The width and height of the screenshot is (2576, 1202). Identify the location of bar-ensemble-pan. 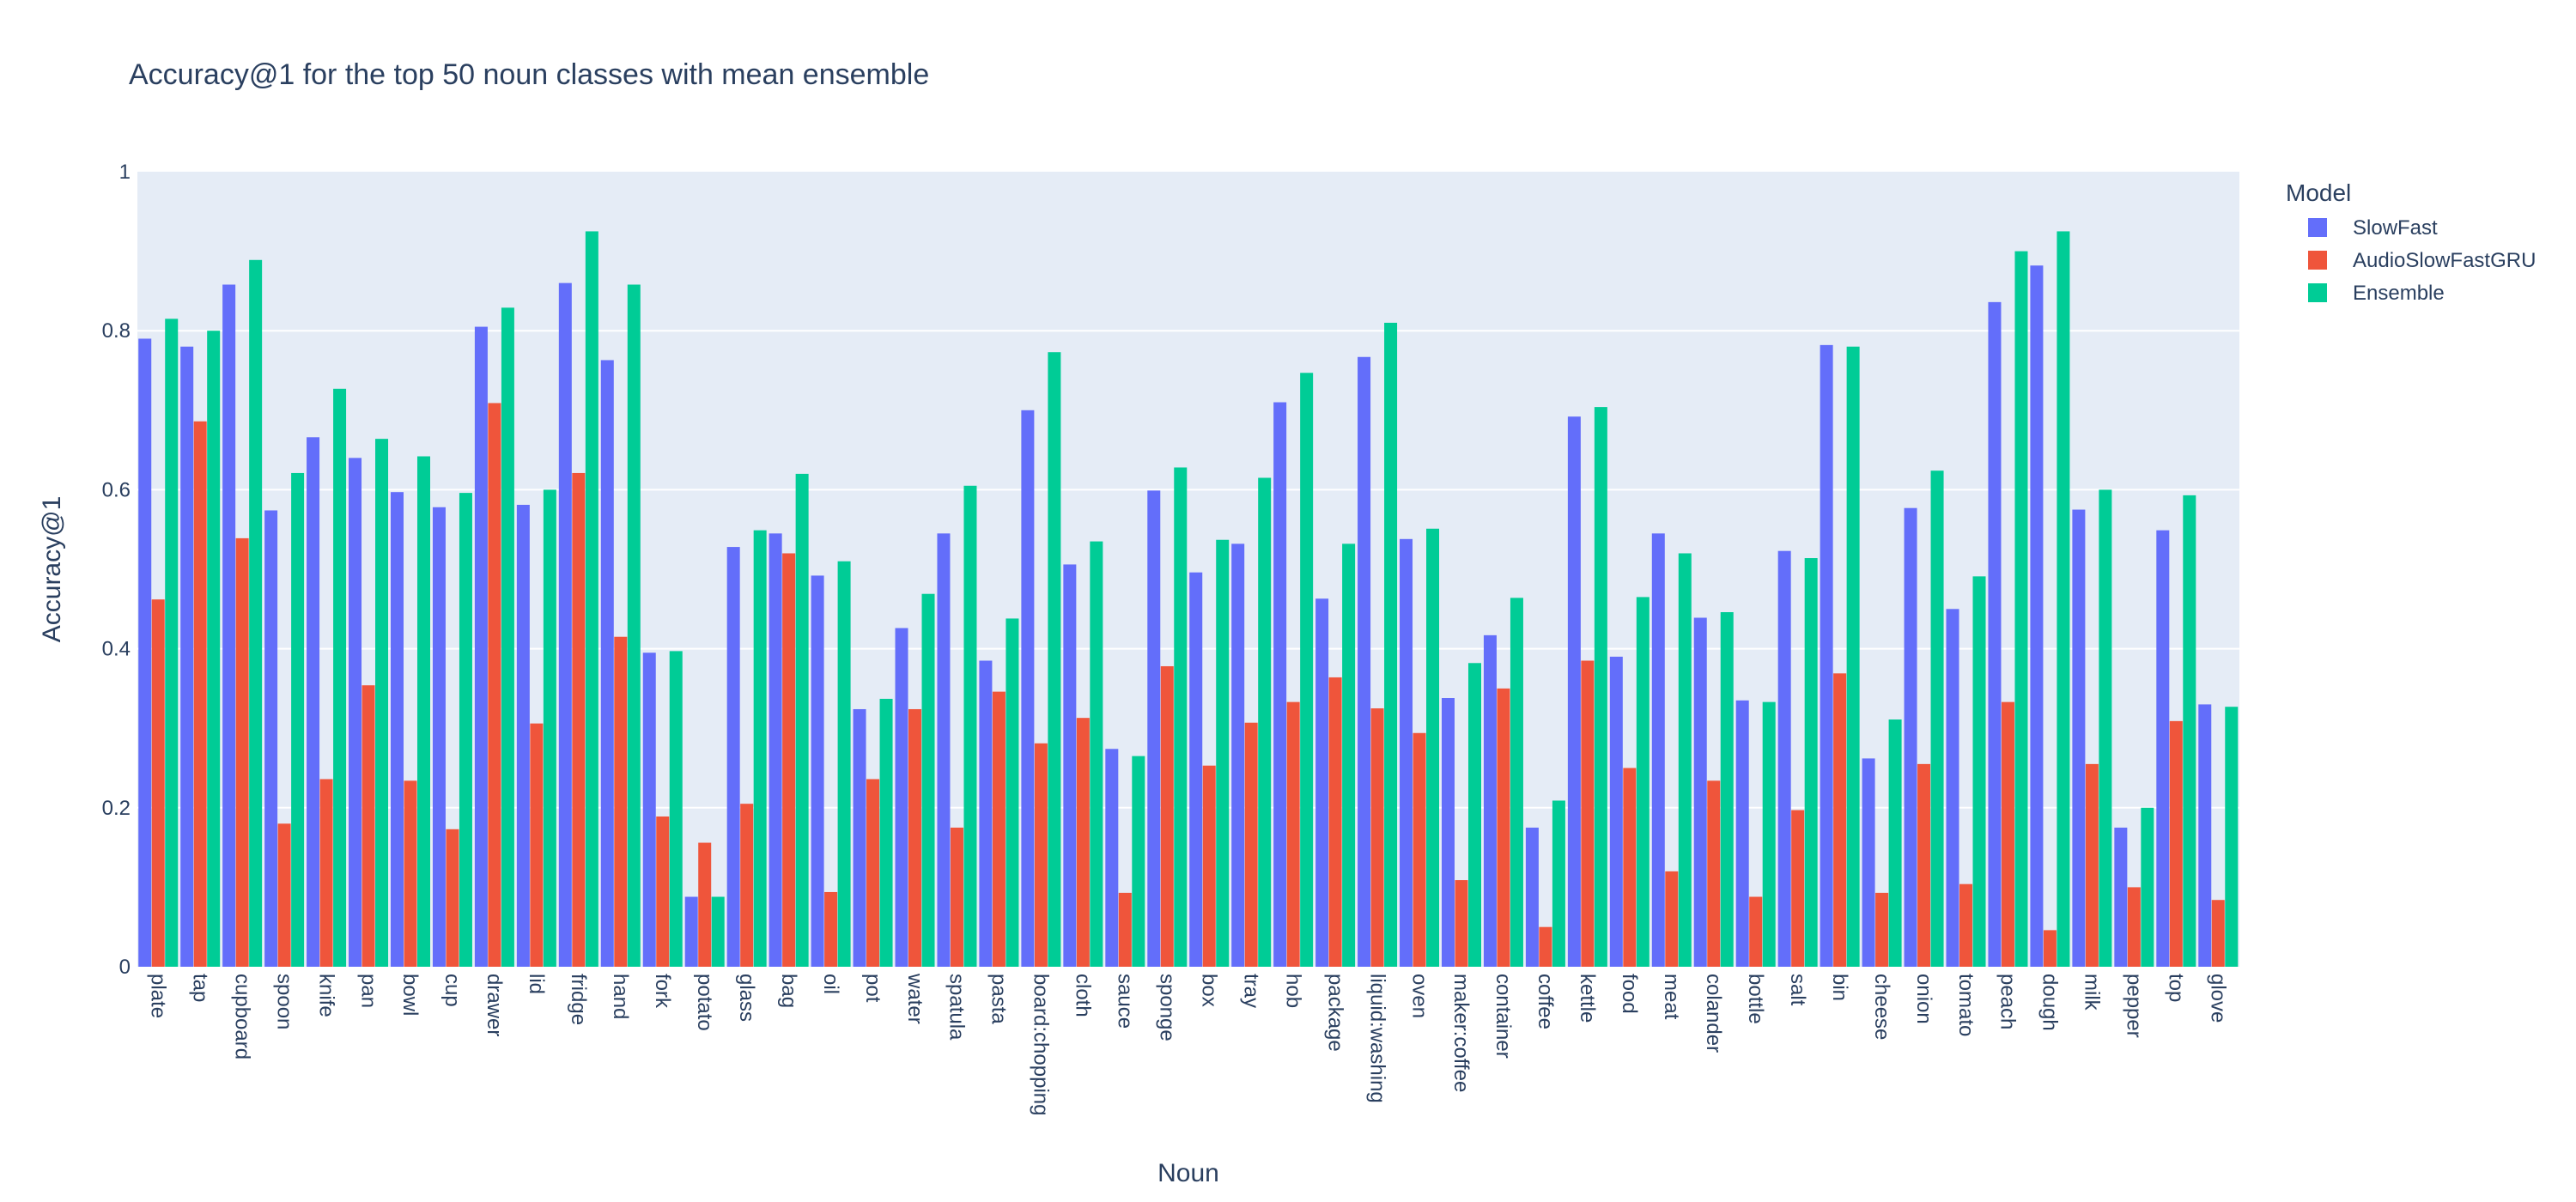
(382, 703).